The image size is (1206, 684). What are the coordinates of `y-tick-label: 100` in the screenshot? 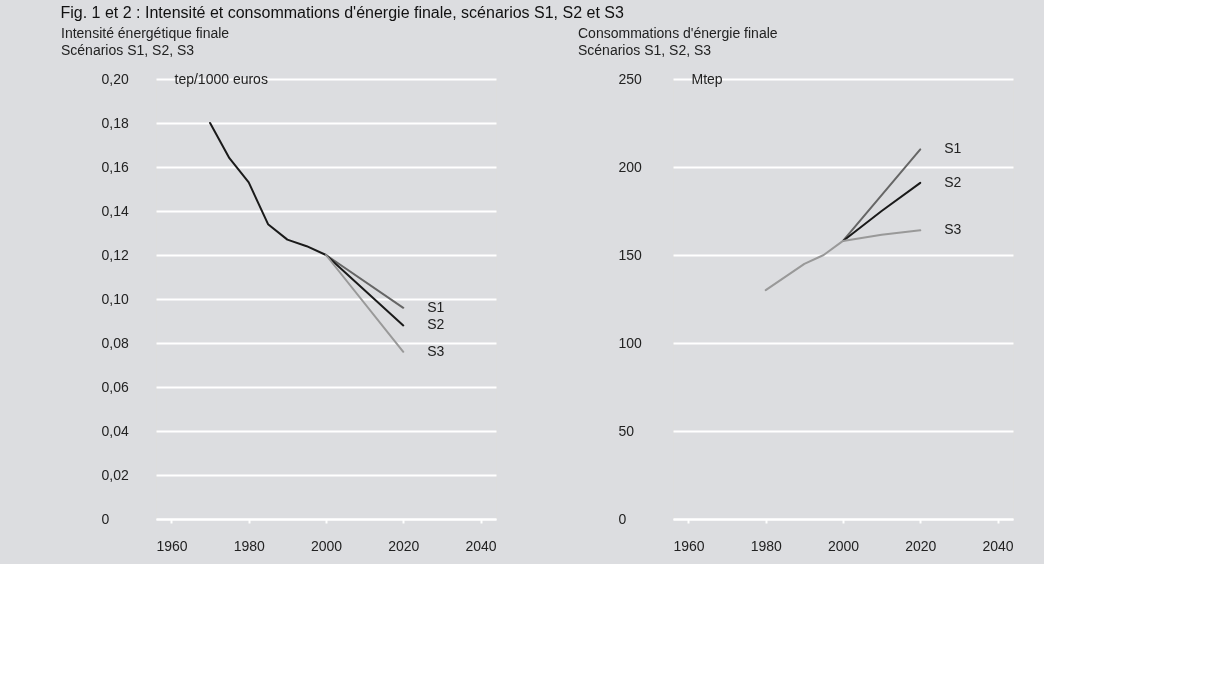 It's located at (630, 342).